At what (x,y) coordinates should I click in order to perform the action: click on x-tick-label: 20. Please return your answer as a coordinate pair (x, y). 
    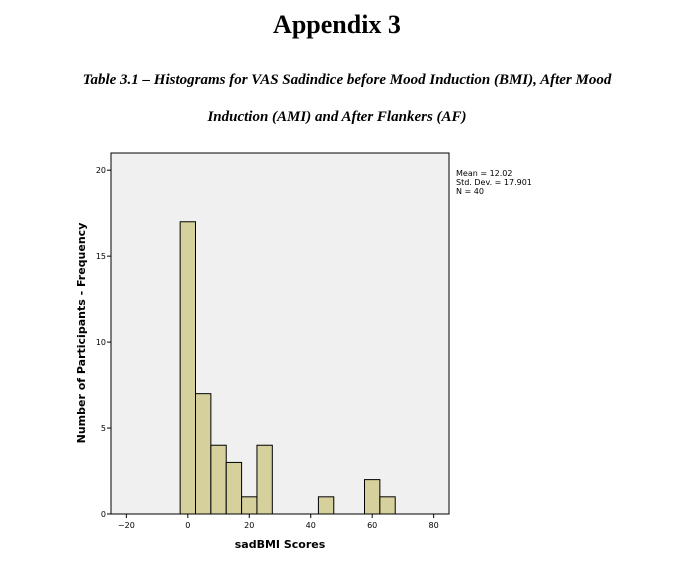
    Looking at the image, I should click on (249, 525).